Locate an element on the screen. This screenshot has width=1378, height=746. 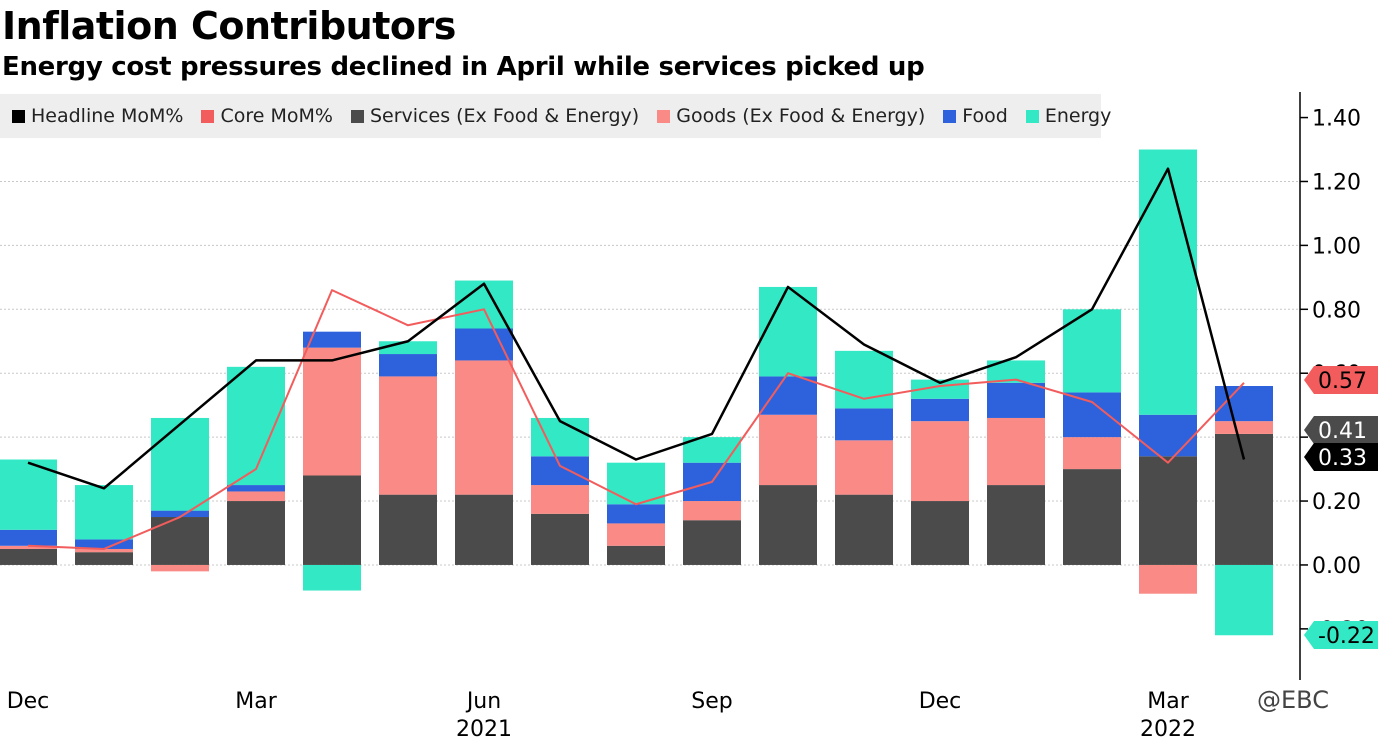
legend-label-core: Core MoM% is located at coordinates (276, 116).